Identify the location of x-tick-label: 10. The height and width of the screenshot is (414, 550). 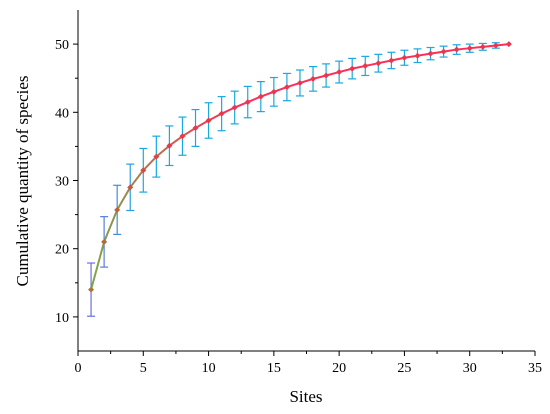
(209, 368).